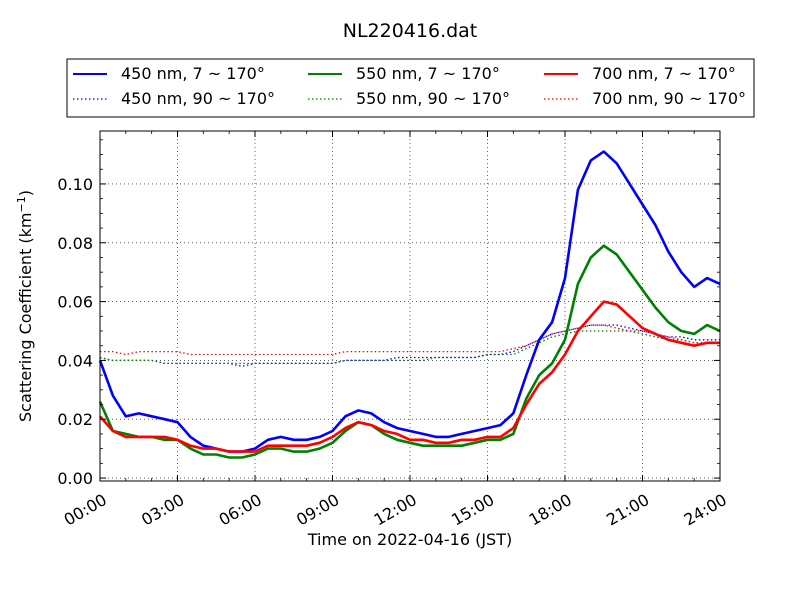 This screenshot has height=600, width=800. Describe the element at coordinates (395, 510) in the screenshot. I see `x-tick-label: 12:00` at that location.